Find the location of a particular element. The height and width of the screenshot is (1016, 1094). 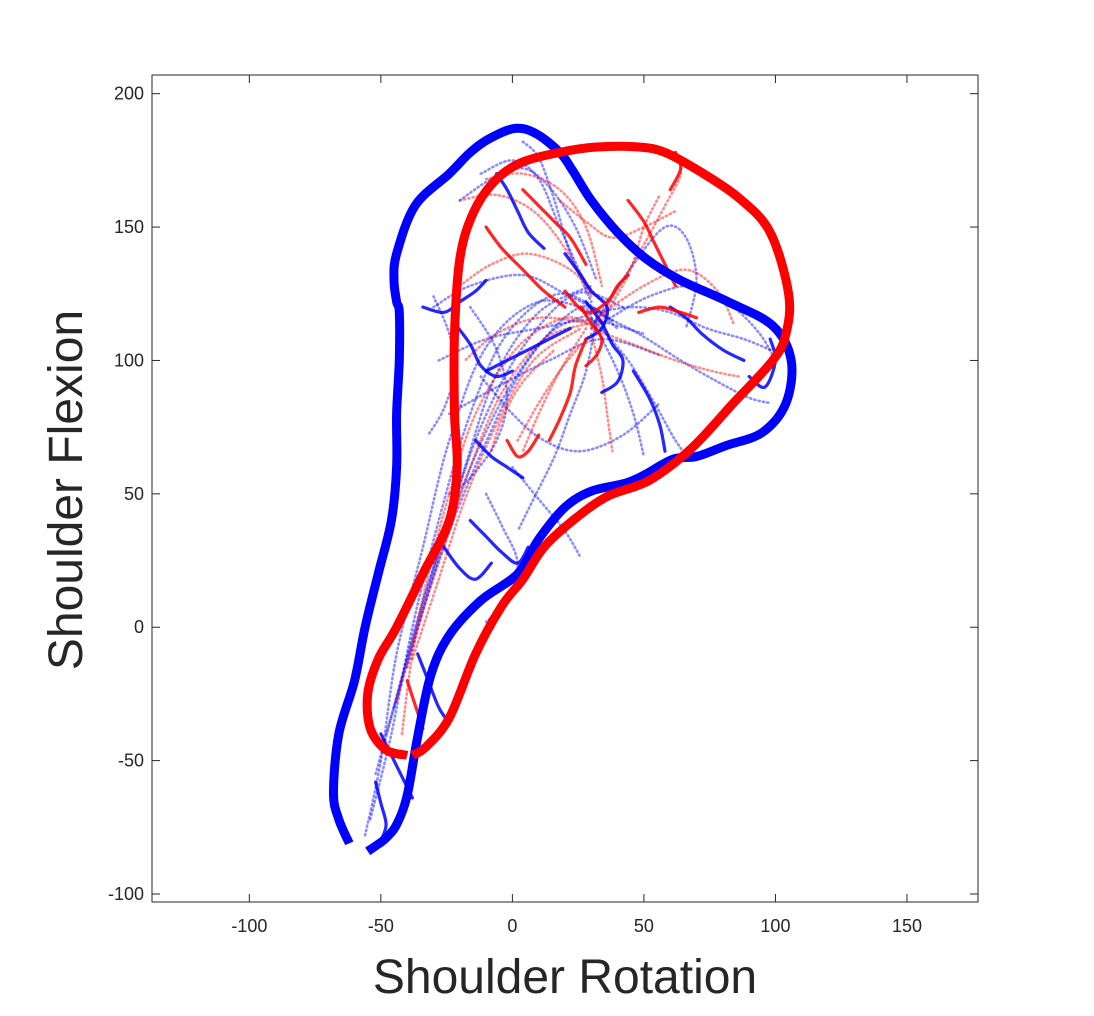

x-tick-label: 0 is located at coordinates (512, 926).